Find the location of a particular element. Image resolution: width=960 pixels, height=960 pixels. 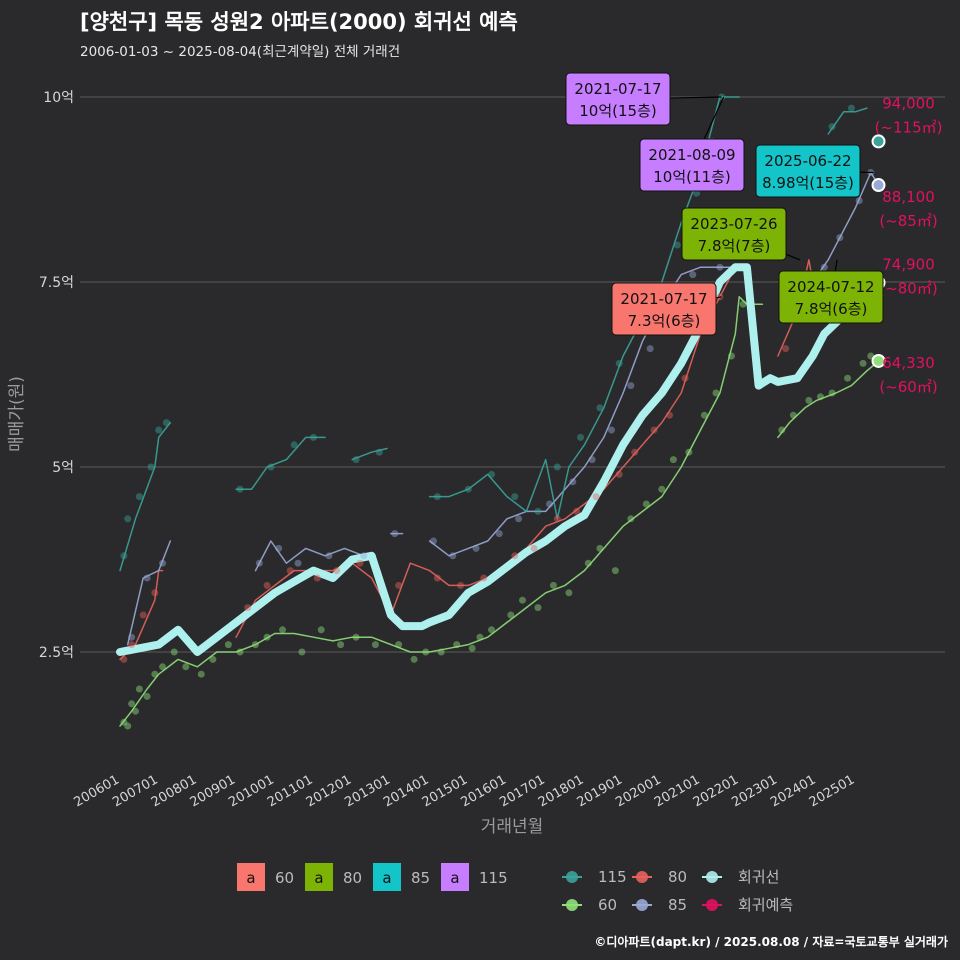

chart-title: [양천구] 목동 성원2 아파트(2000) 회귀선 예측 is located at coordinates (299, 22).